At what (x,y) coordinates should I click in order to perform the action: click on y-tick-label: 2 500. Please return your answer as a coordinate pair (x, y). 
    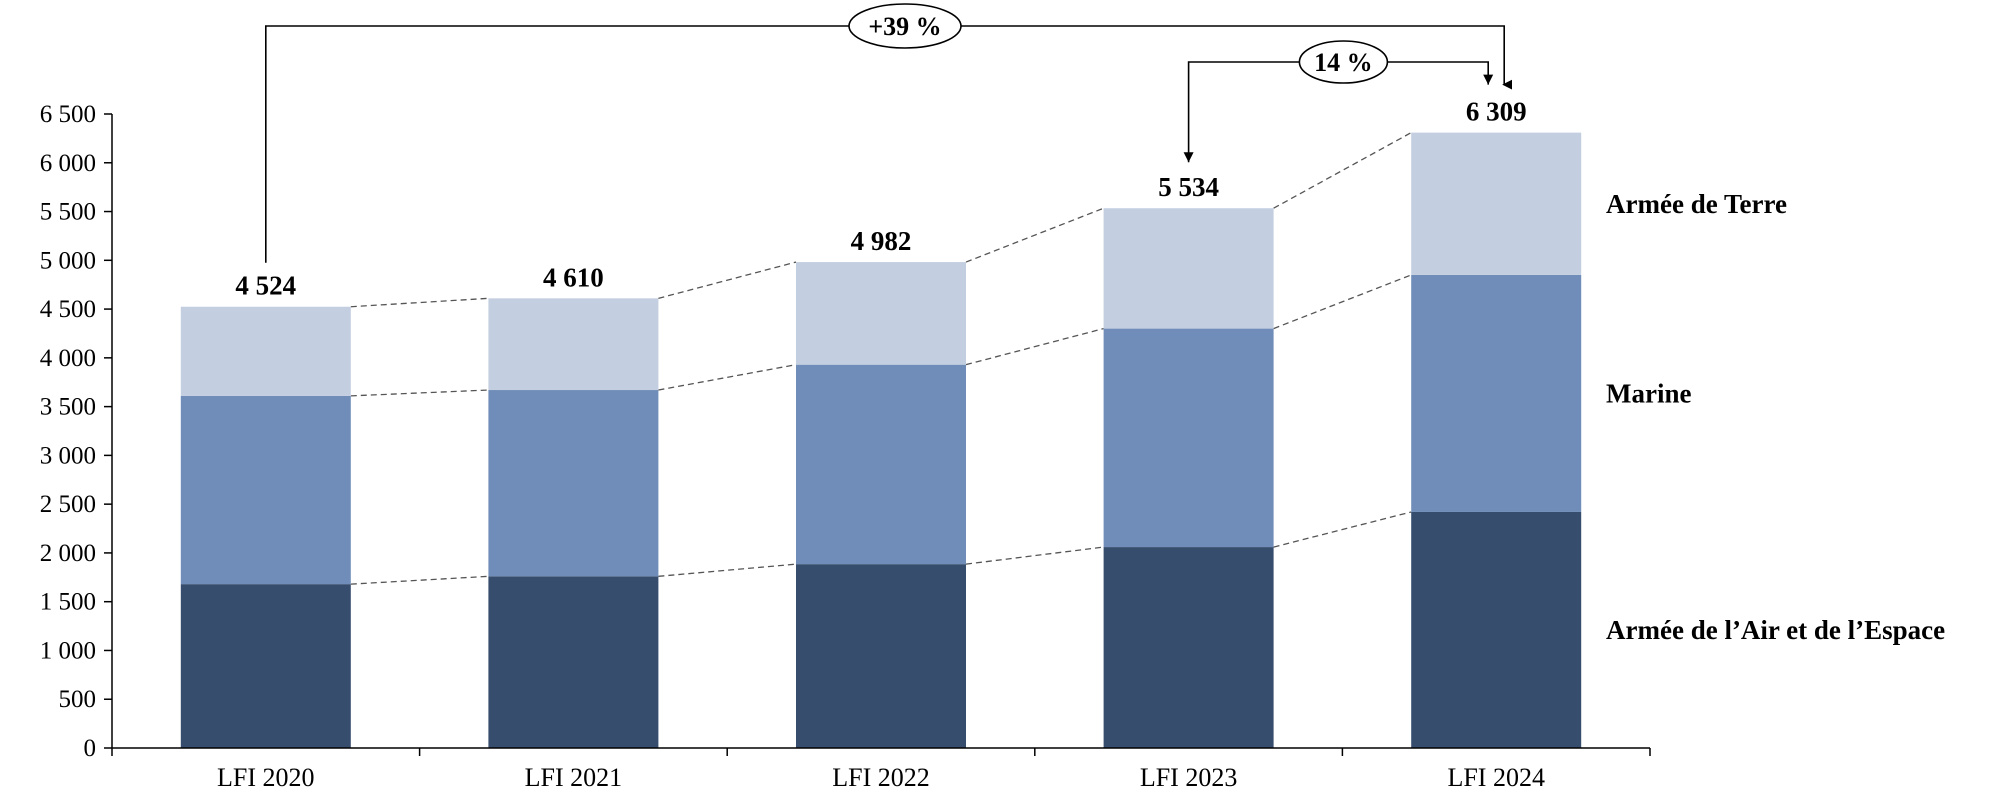
    Looking at the image, I should click on (68, 504).